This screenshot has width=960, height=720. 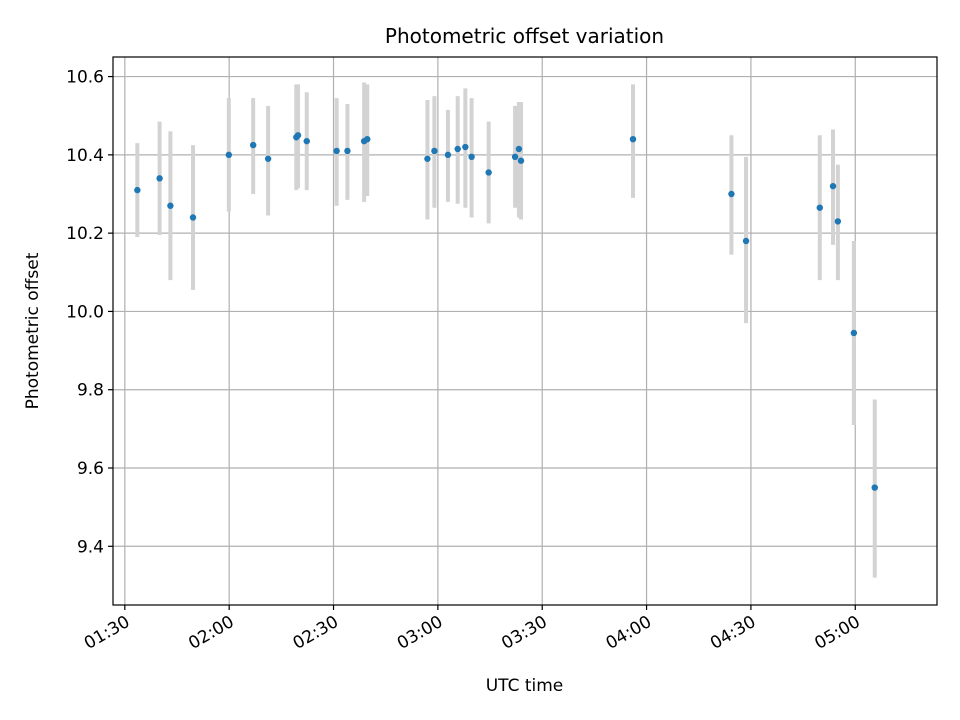 I want to click on y-axis: 9.4 9.6 9.8 10.0 10.2 10.4 10.6, so click(x=89, y=312).